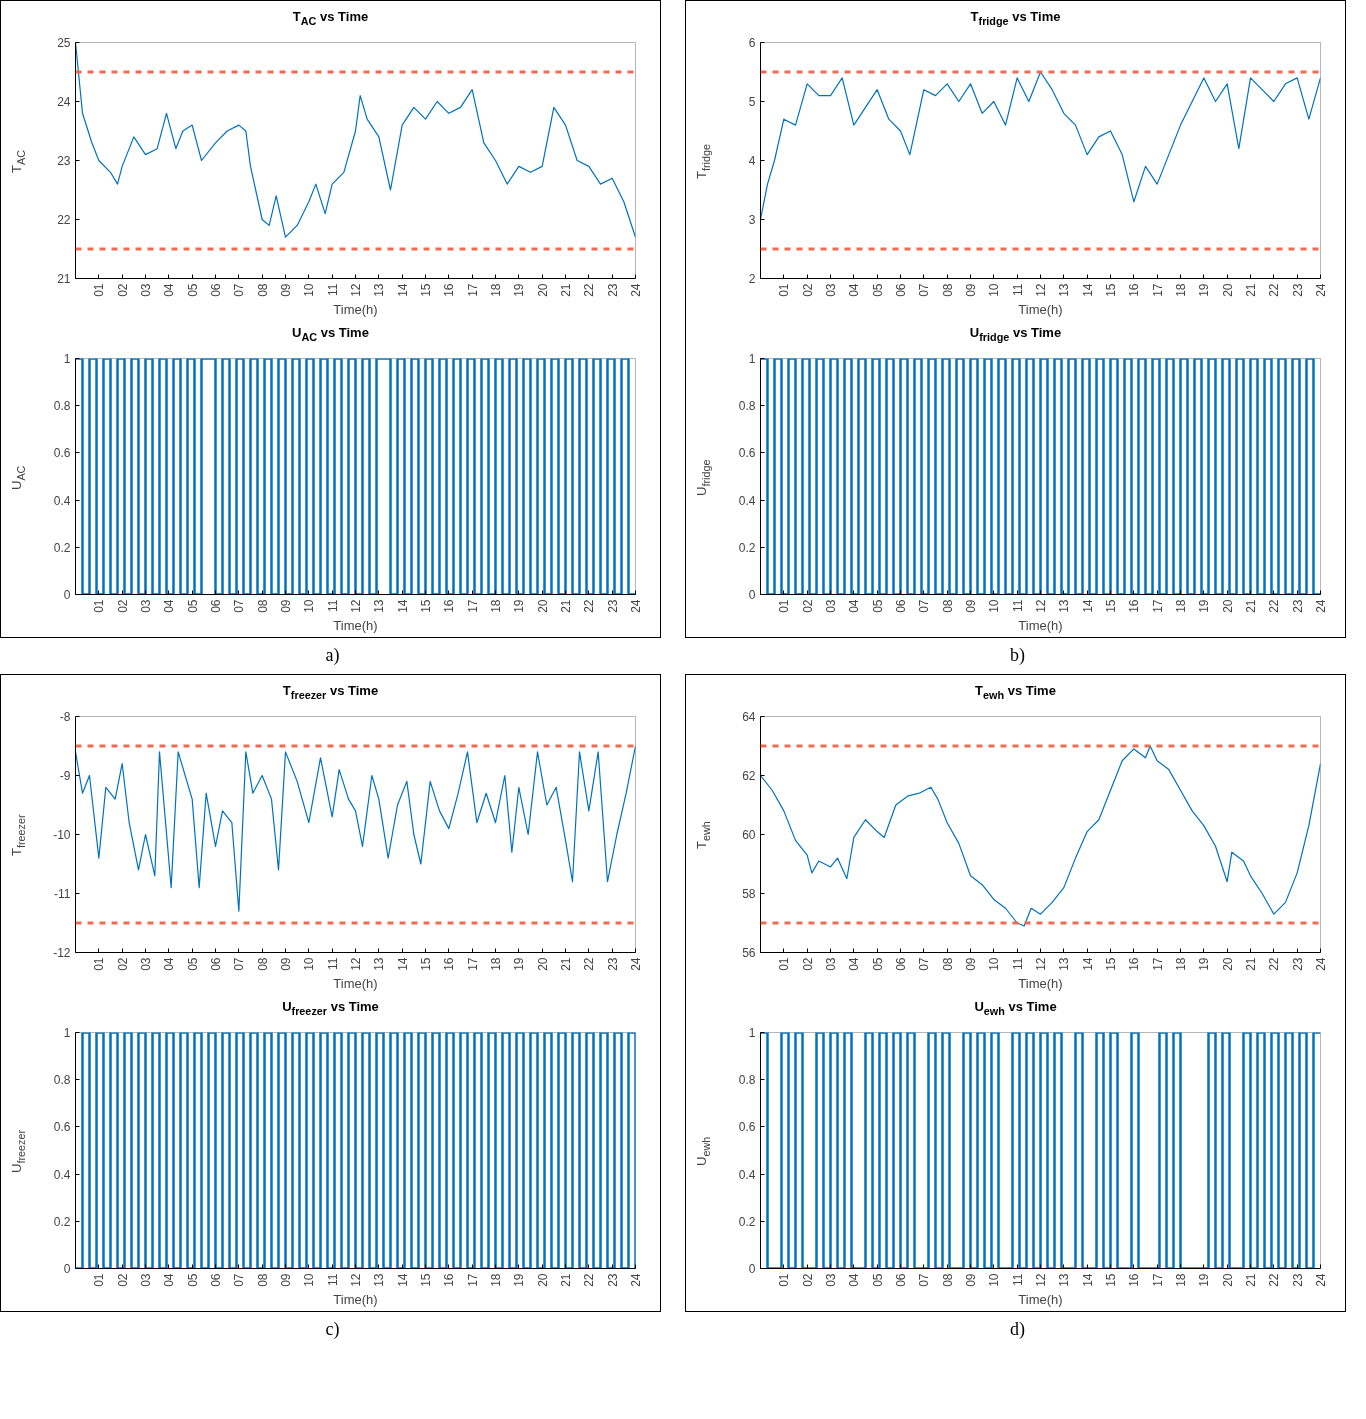 The height and width of the screenshot is (1419, 1366). What do you see at coordinates (239, 290) in the screenshot?
I see `x-tick-label: 07` at bounding box center [239, 290].